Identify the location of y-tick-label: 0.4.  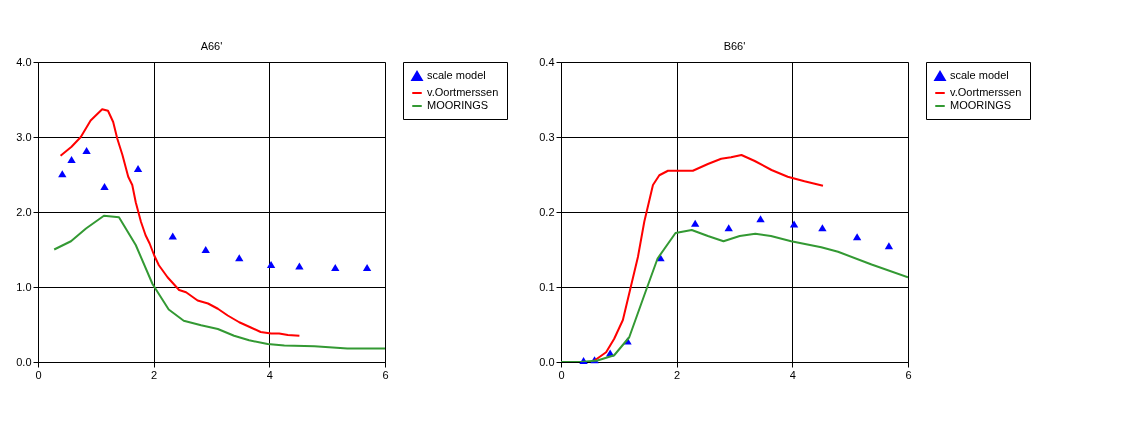
(547, 61).